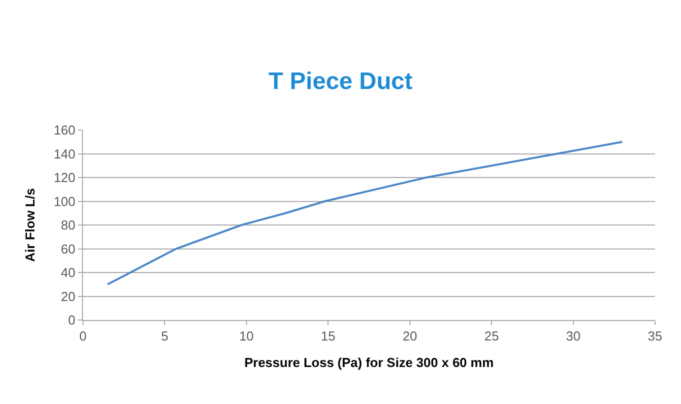 Image resolution: width=681 pixels, height=404 pixels. I want to click on x-tick-label: 35, so click(655, 336).